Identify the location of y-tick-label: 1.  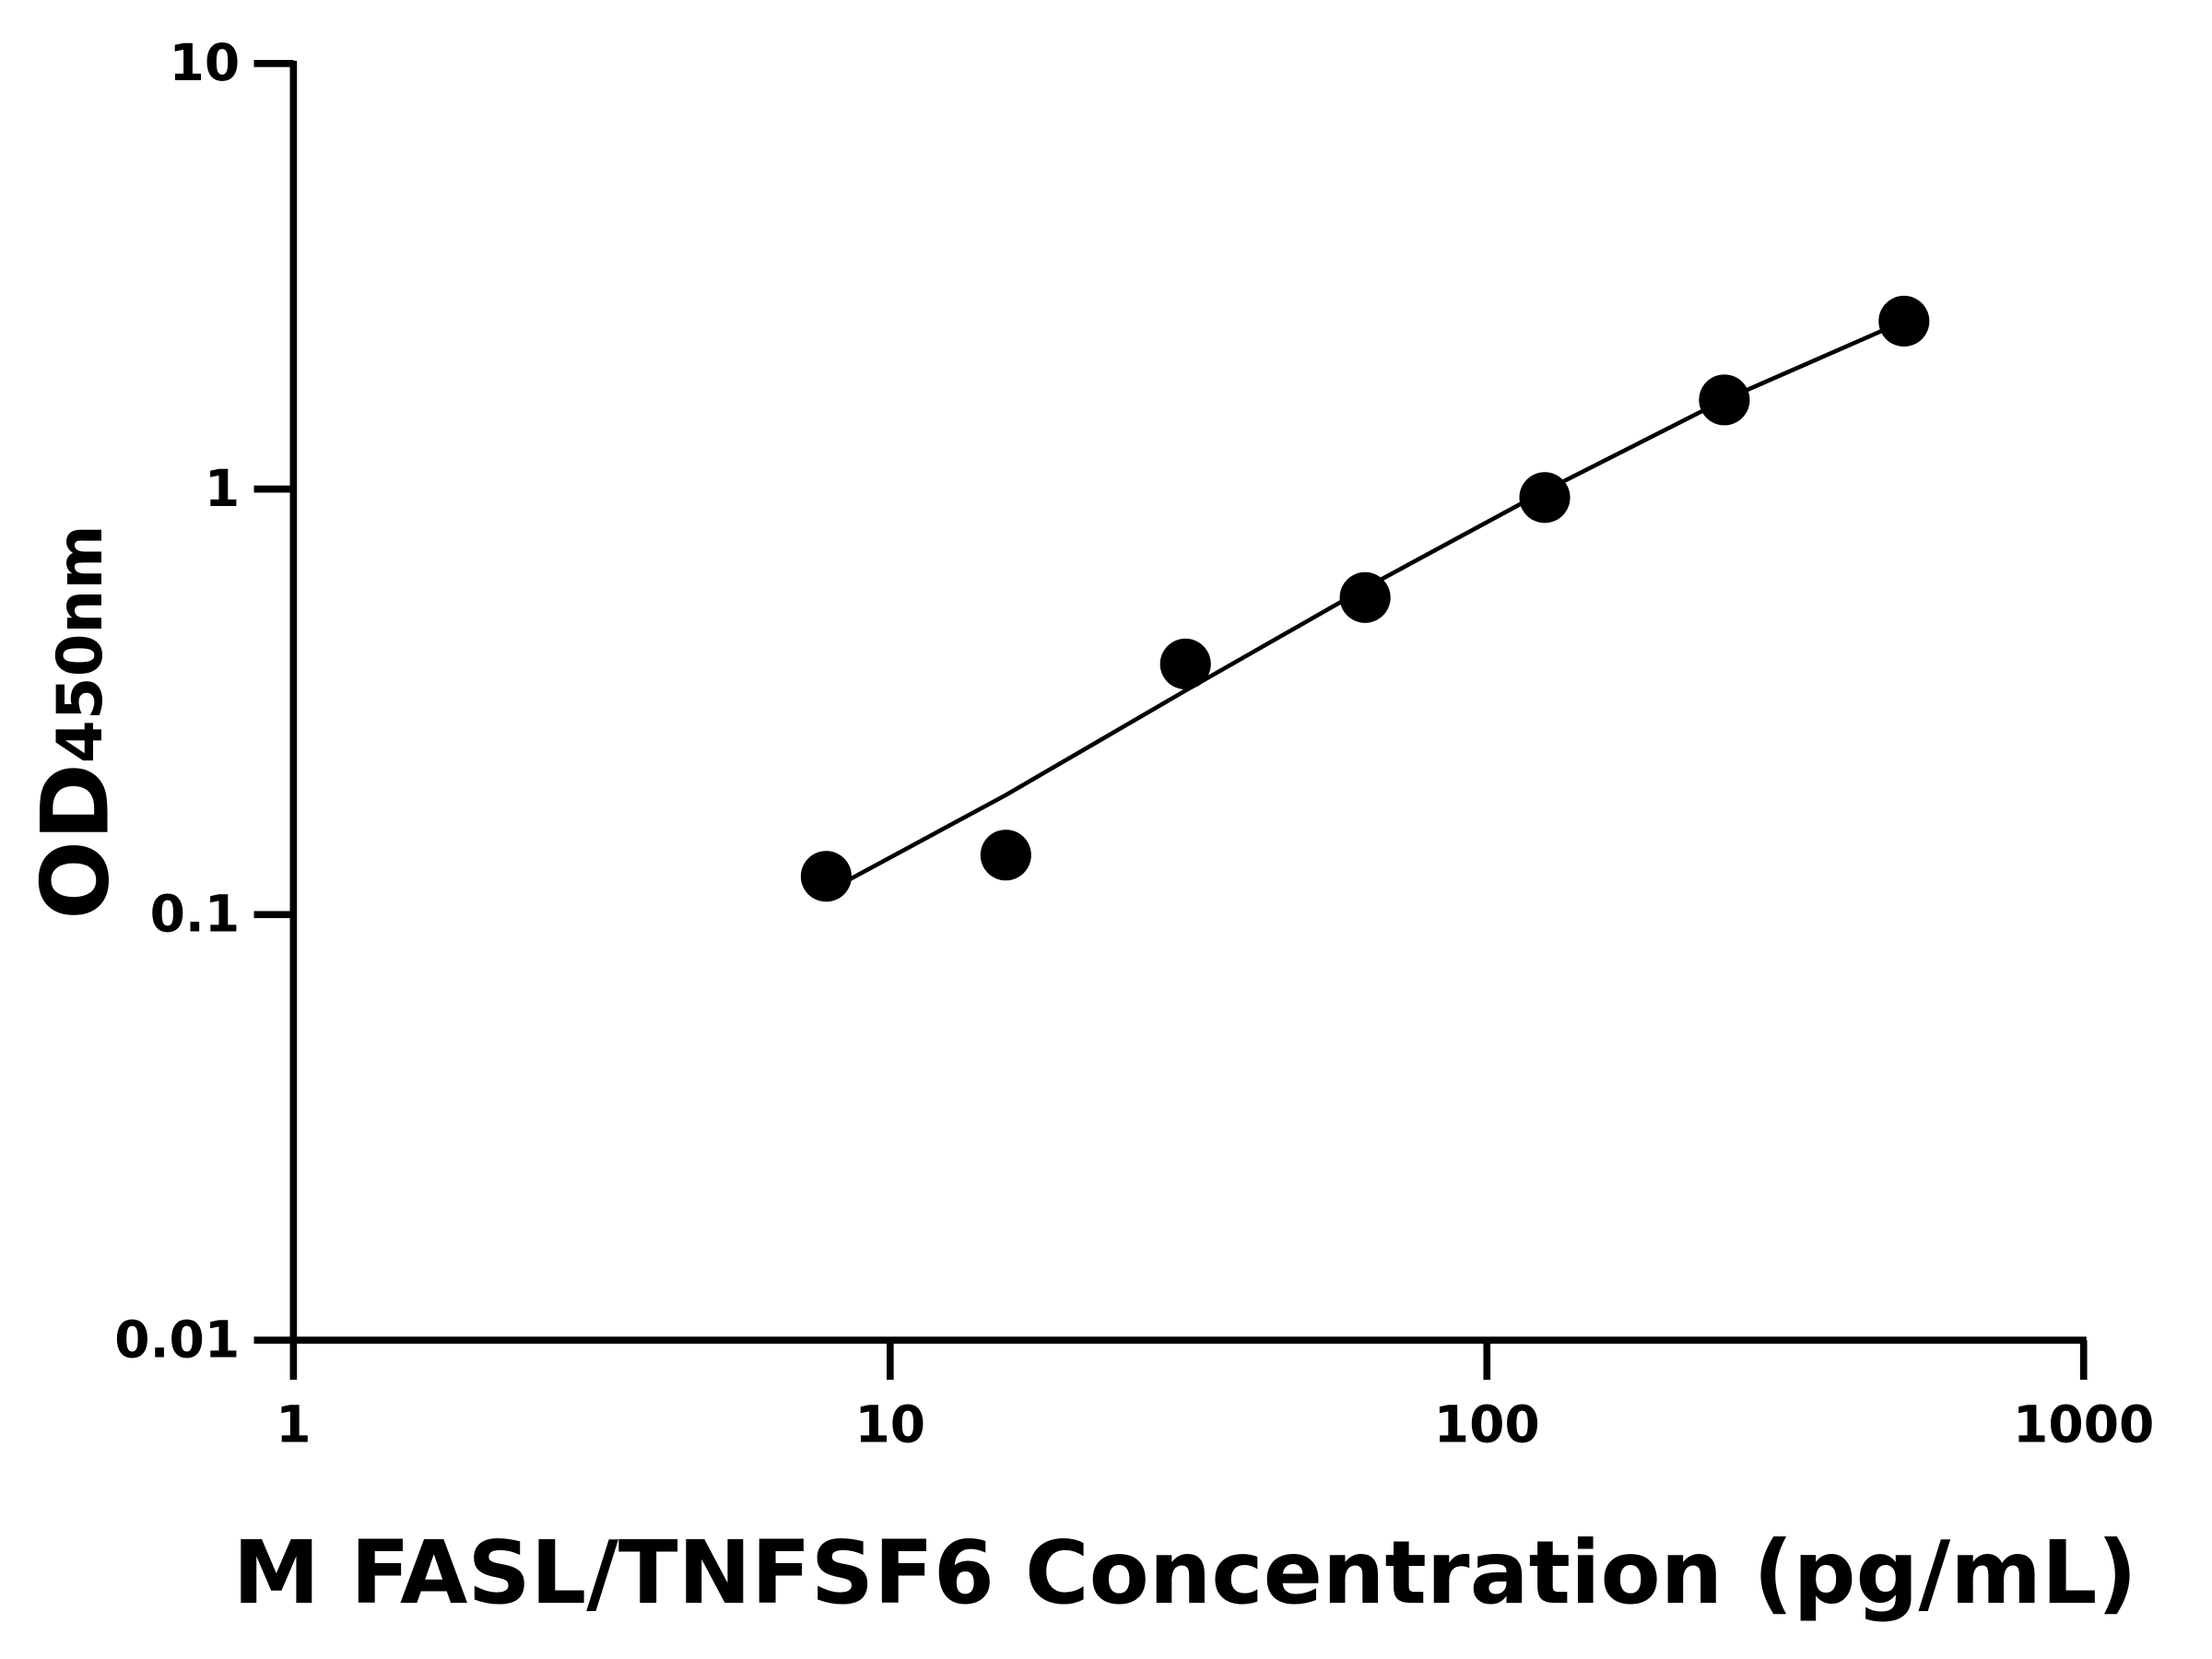
(222, 488).